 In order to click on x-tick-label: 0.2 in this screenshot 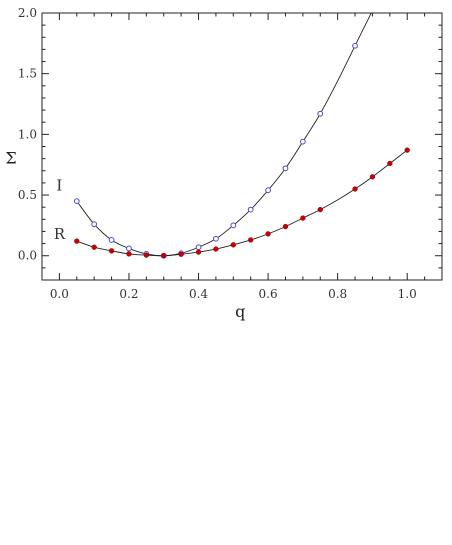, I will do `click(128, 294)`.